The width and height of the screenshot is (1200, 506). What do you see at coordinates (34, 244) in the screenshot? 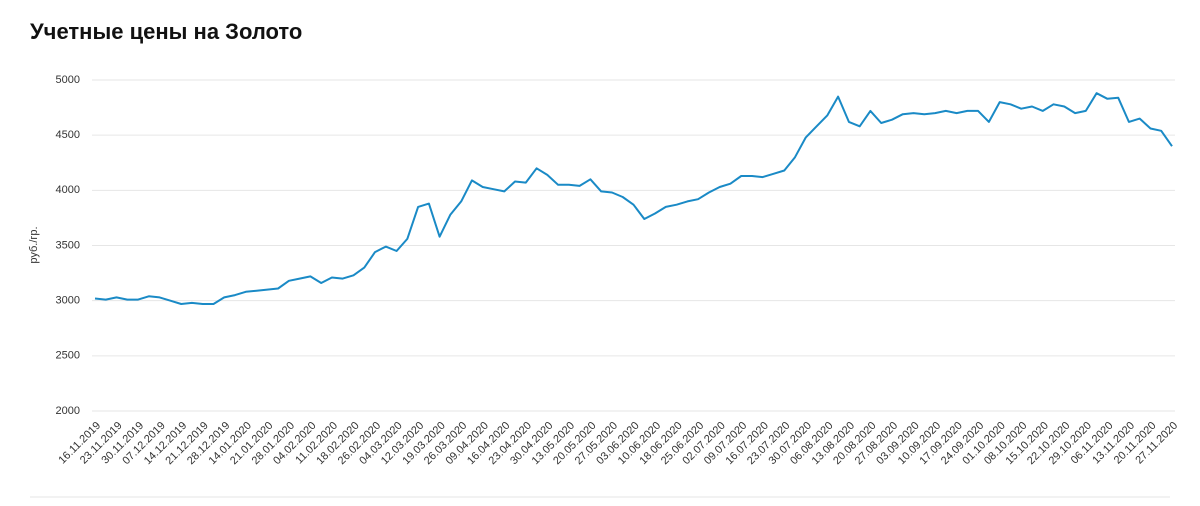
I see `y-axis-label: руб./гр.` at bounding box center [34, 244].